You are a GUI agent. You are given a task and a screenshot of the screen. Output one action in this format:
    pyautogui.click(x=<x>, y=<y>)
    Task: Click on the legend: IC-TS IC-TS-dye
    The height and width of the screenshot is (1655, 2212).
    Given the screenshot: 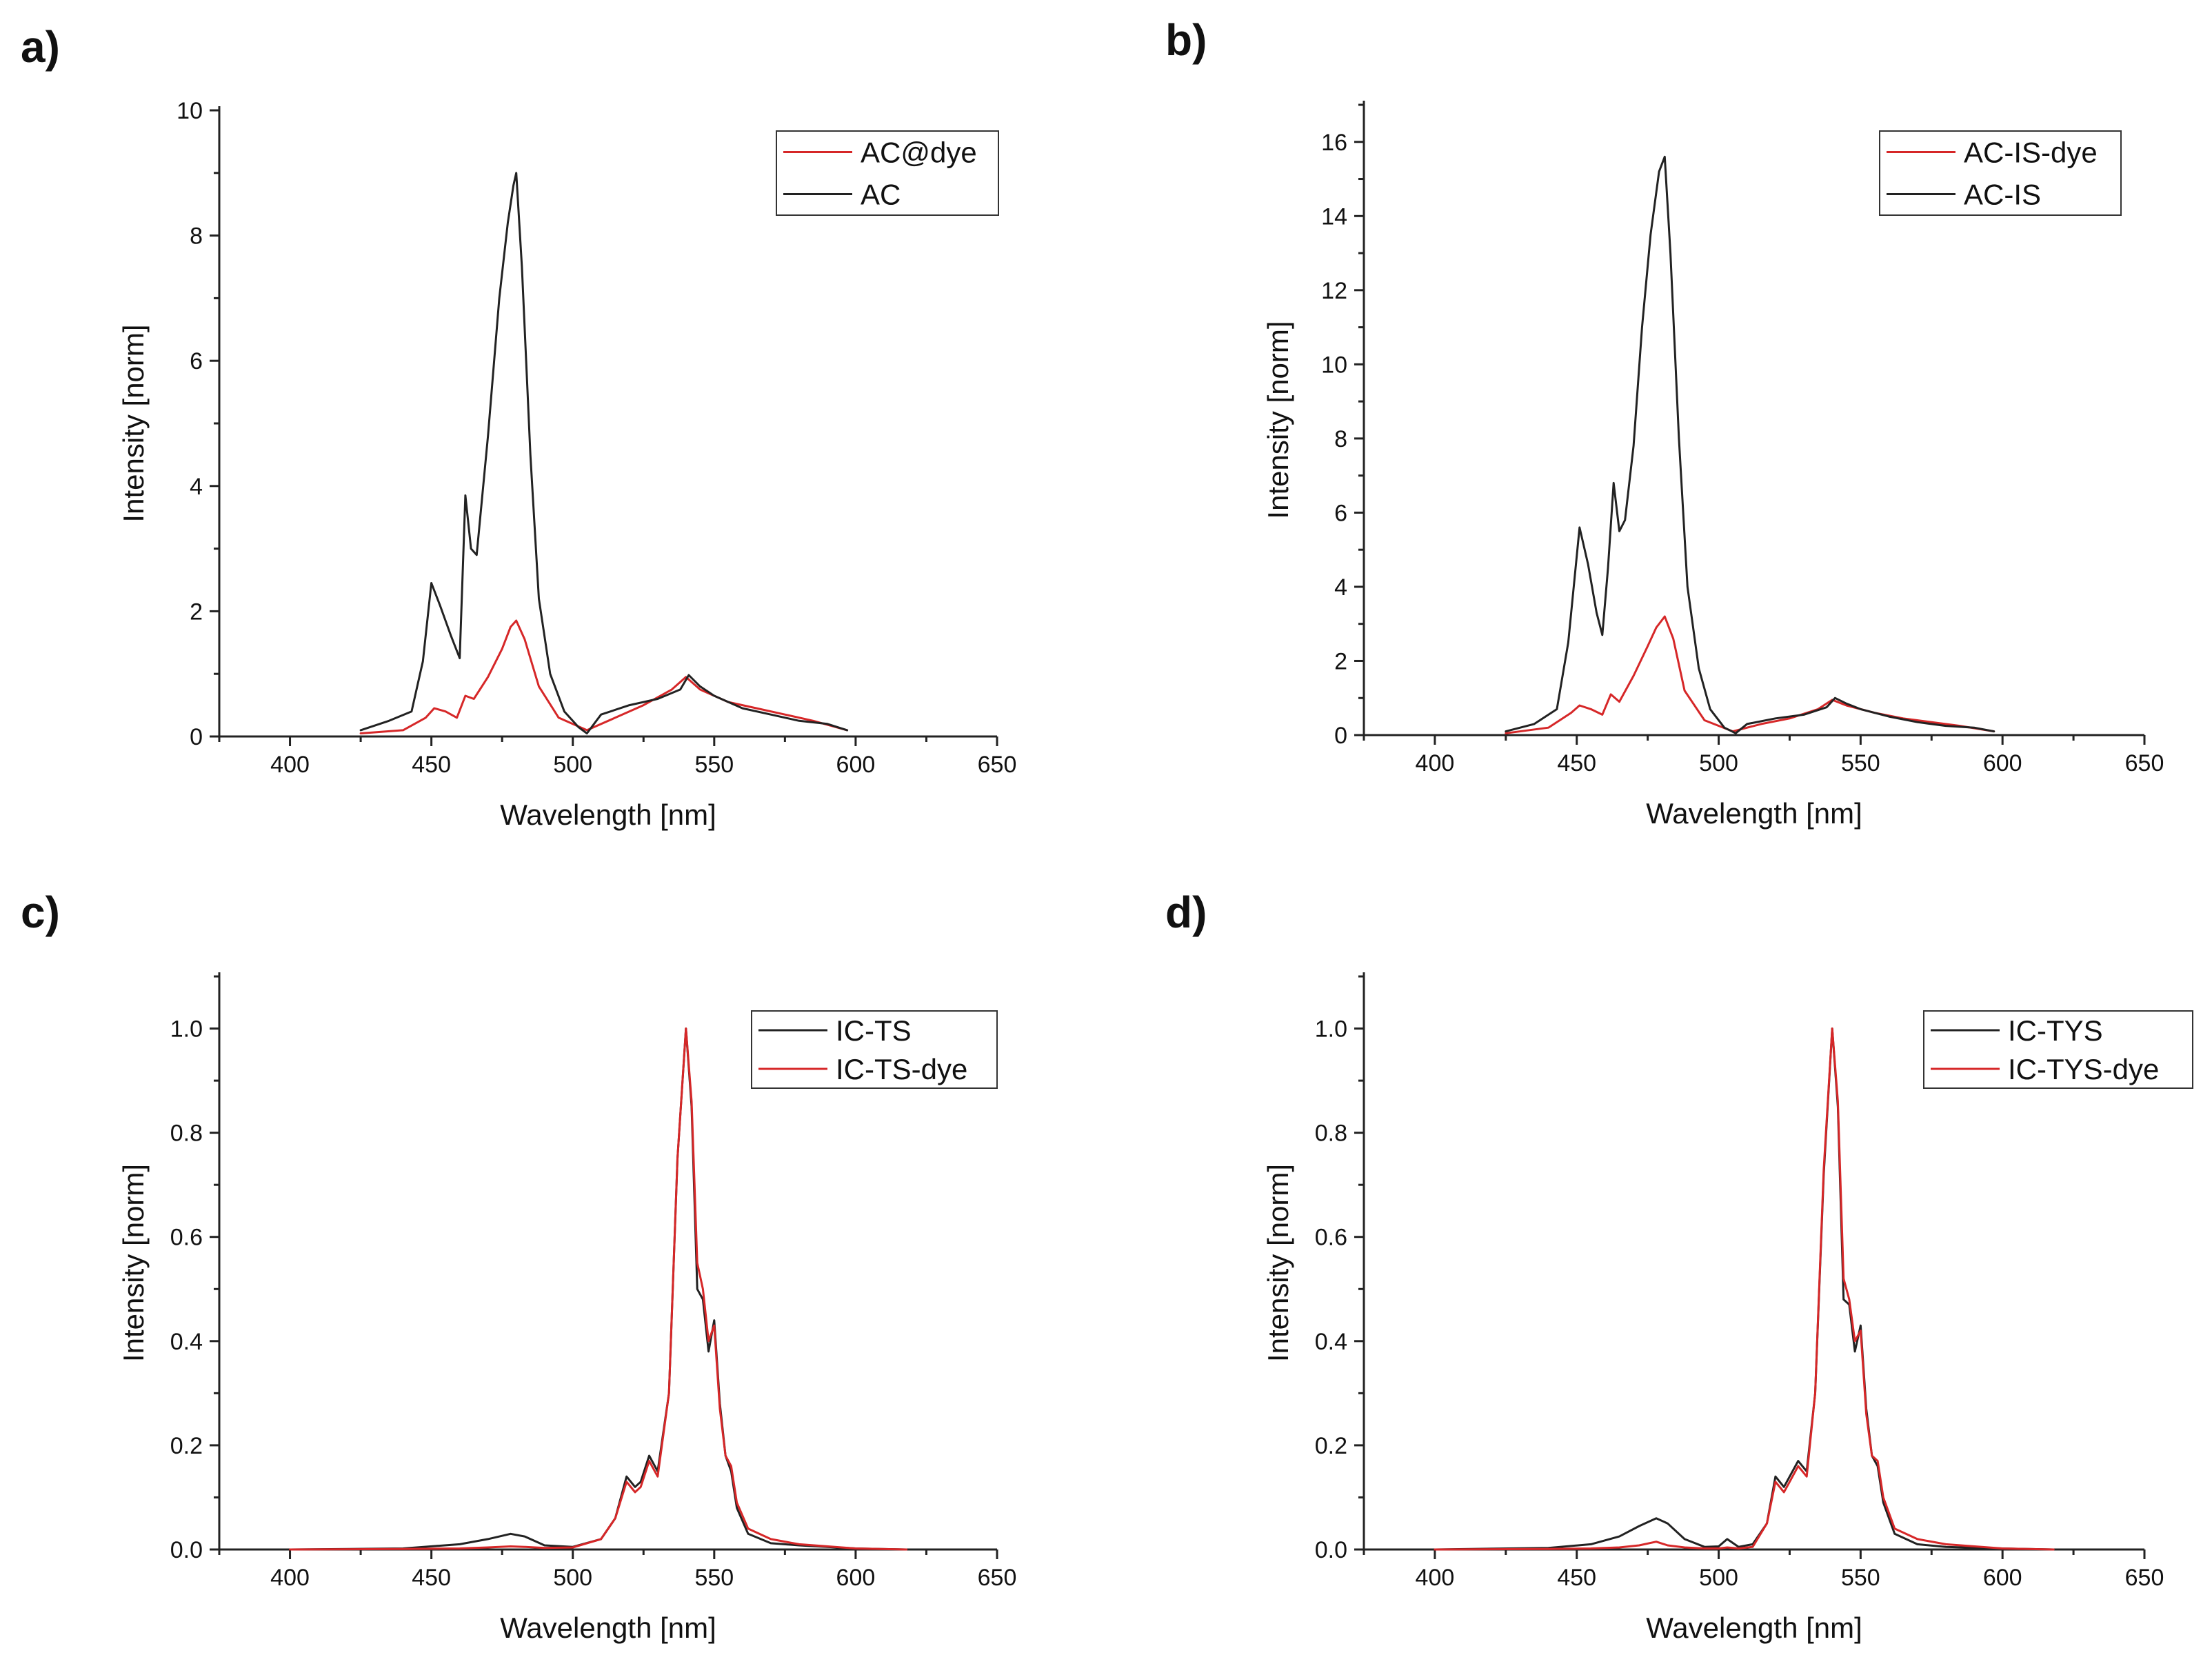 What is the action you would take?
    pyautogui.click(x=874, y=1049)
    